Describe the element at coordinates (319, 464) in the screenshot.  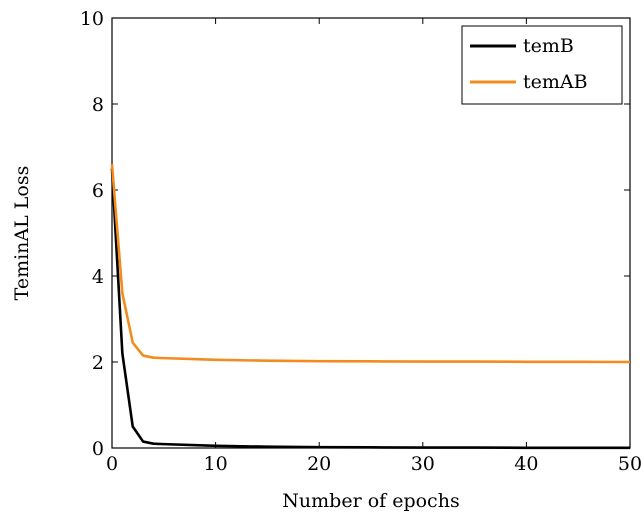
I see `x-tick-label: 20` at that location.